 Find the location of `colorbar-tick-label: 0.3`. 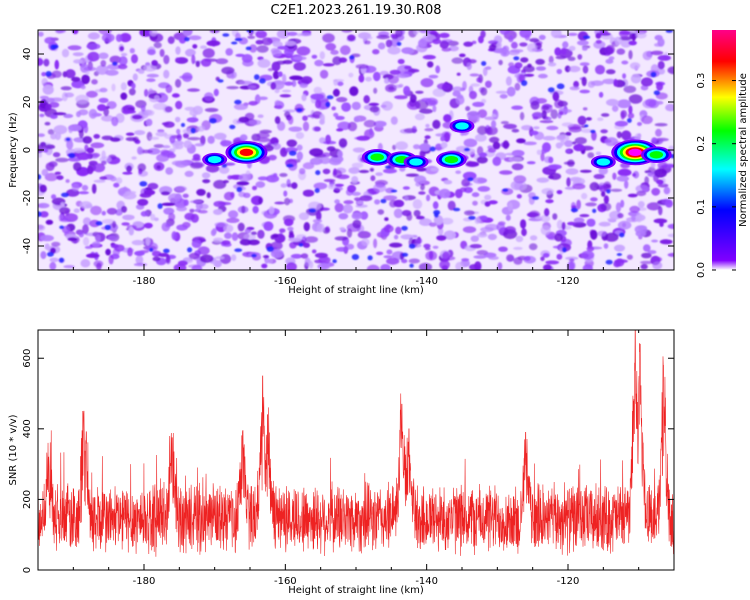

colorbar-tick-label: 0.3 is located at coordinates (701, 81).